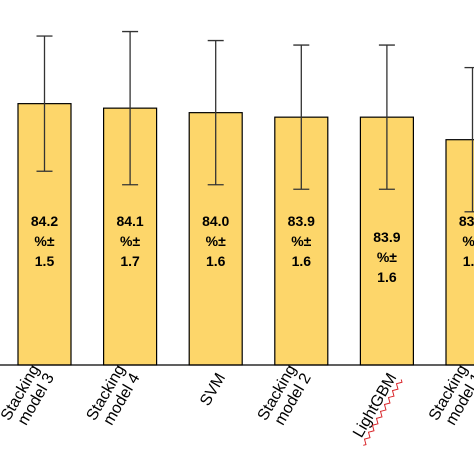 Image resolution: width=474 pixels, height=474 pixels. Describe the element at coordinates (450, 397) in the screenshot. I see `x-tick-label-6: Stackingmodel 1` at that location.